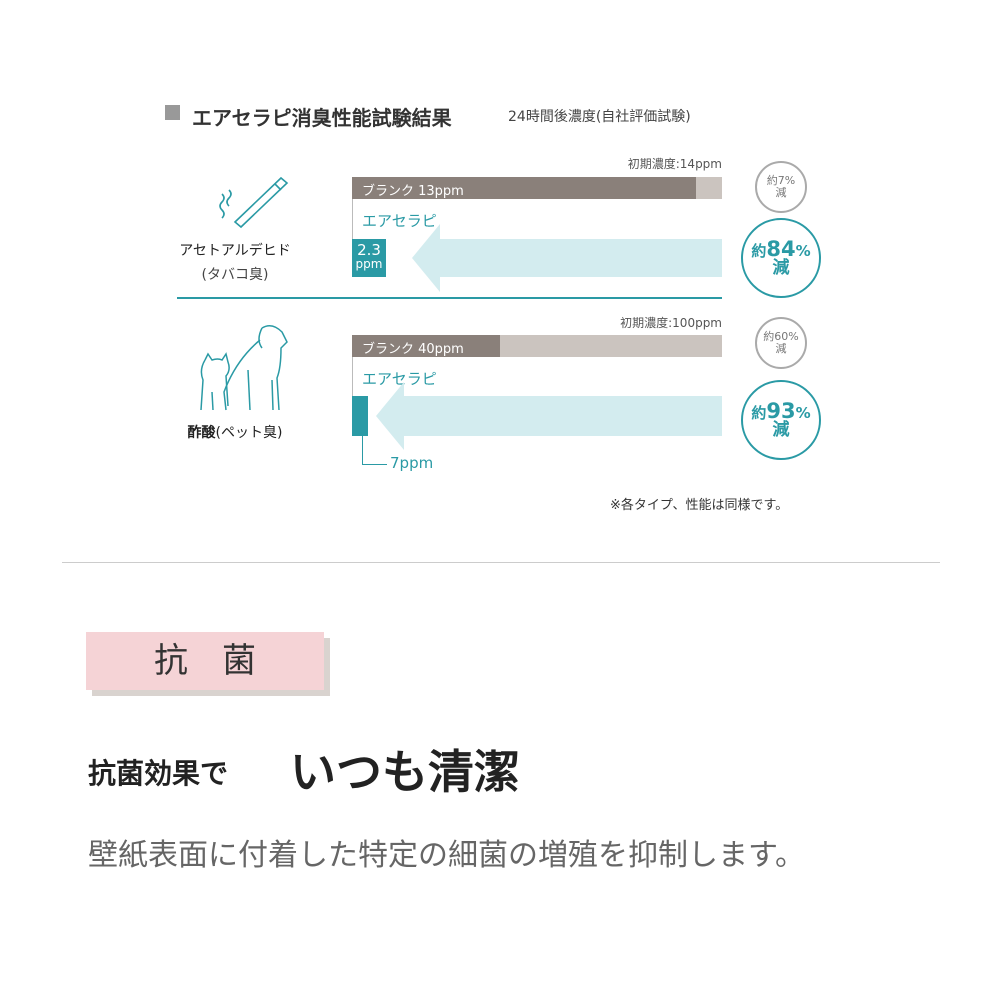 This screenshot has height=1000, width=1000. I want to click on category-name: 酢酸, so click(201, 433).